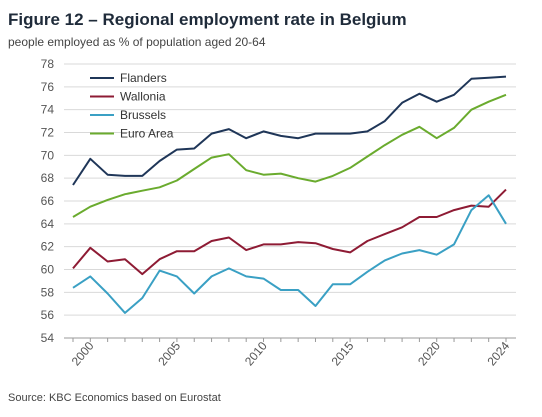 Image resolution: width=542 pixels, height=417 pixels. What do you see at coordinates (132, 106) in the screenshot?
I see `legend: Flanders Wallonia Brussels Euro Area` at bounding box center [132, 106].